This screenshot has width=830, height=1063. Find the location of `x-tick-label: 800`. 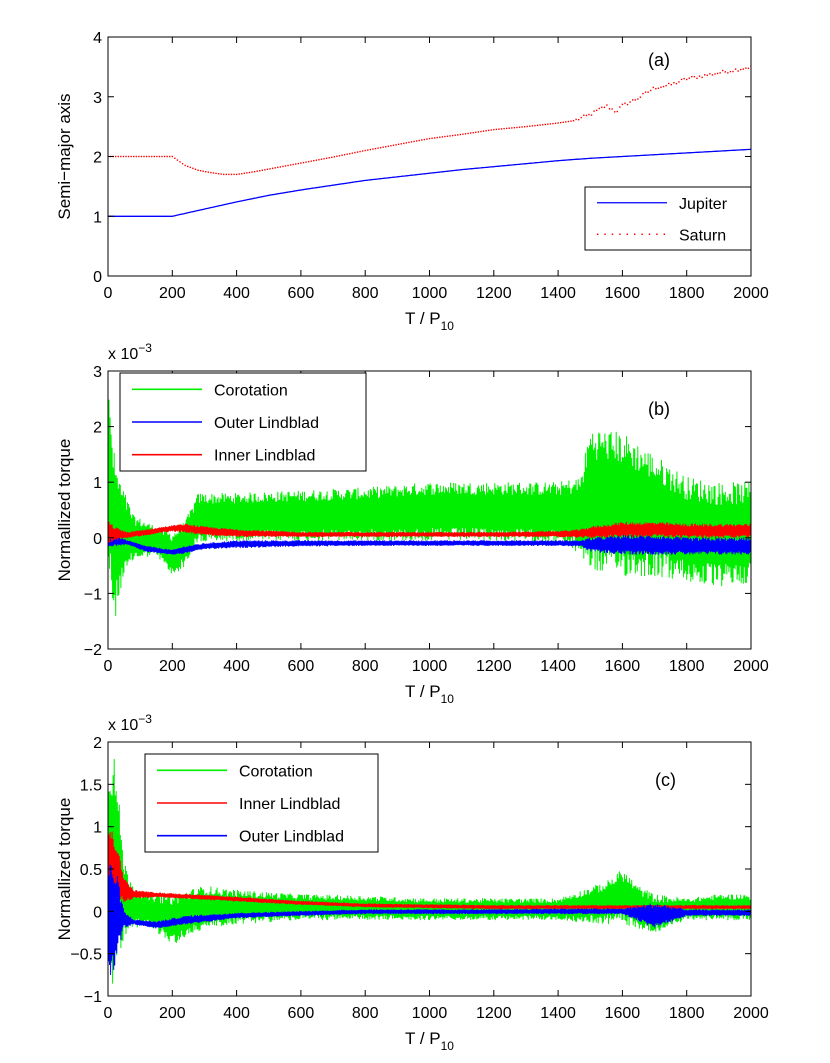

x-tick-label: 800 is located at coordinates (365, 293).